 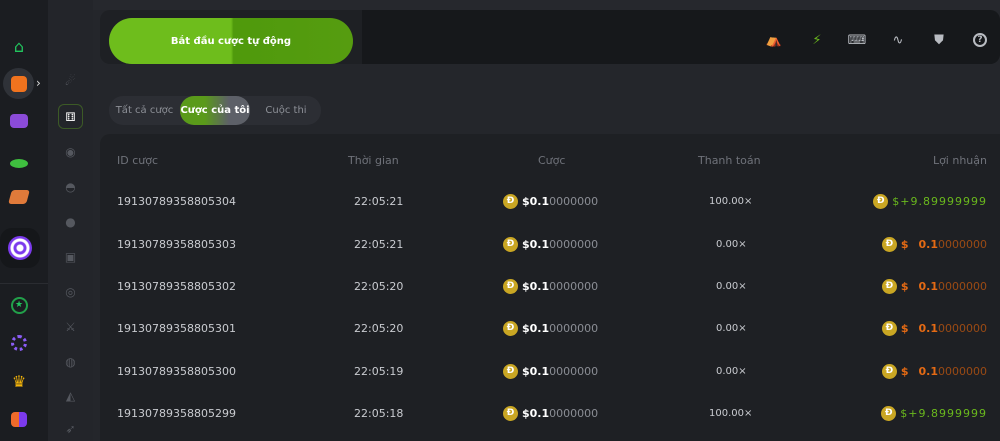 I want to click on mines-icon: ◓, so click(x=70, y=186).